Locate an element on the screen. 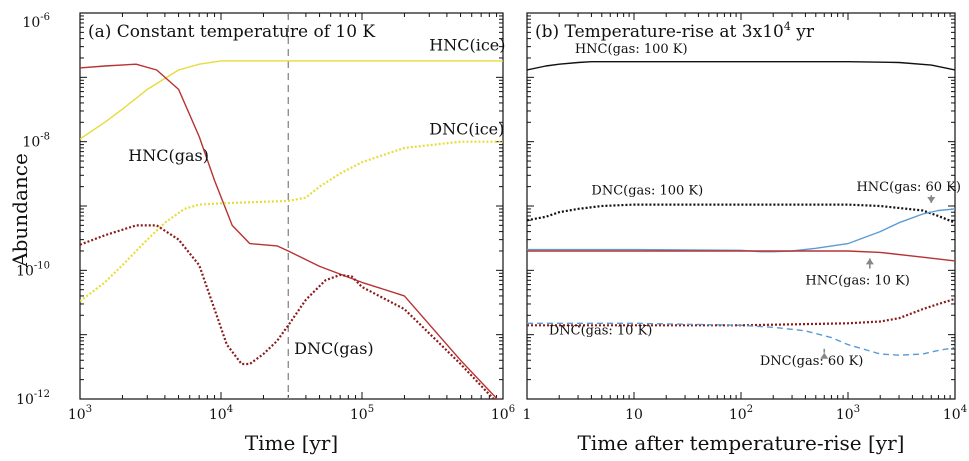 The width and height of the screenshot is (969, 461). y-tick-exp: -12 is located at coordinates (42, 394).